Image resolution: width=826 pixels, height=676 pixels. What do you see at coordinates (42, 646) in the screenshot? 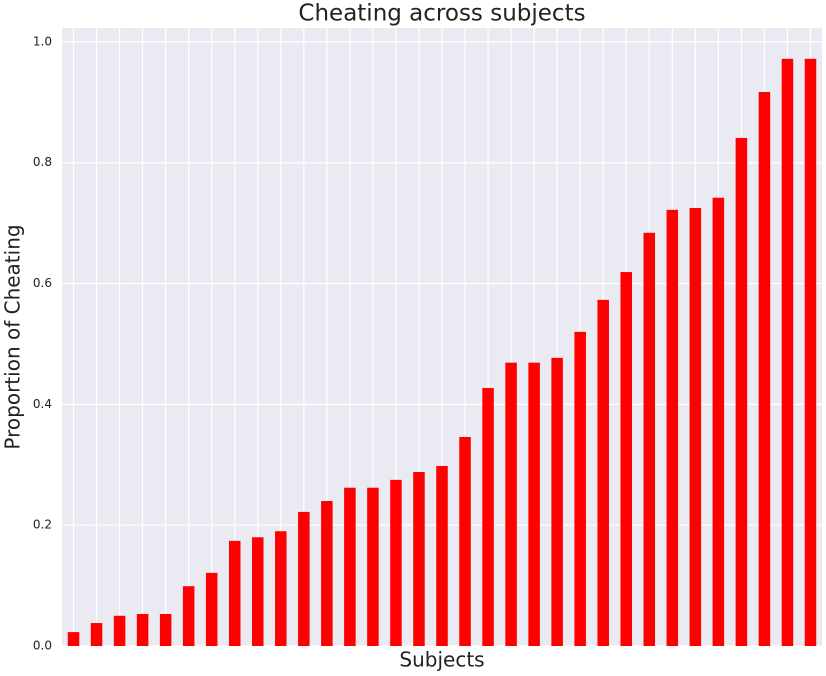
I see `y-tick-label: 0.0` at bounding box center [42, 646].